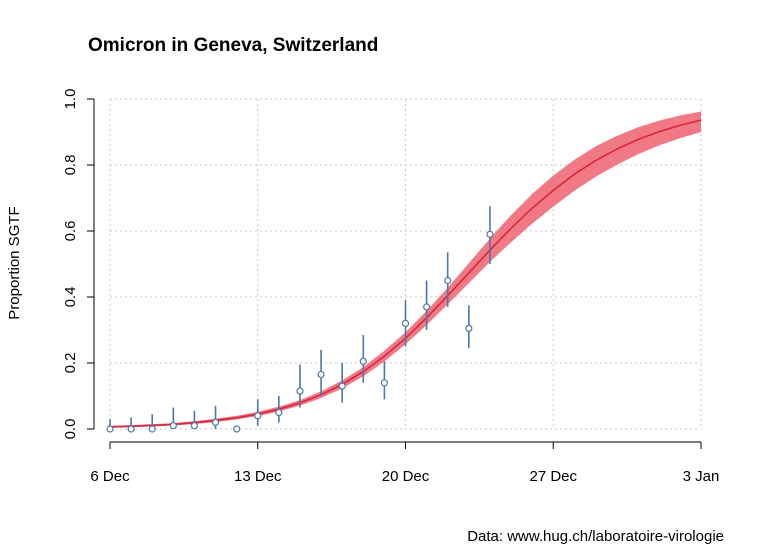 This screenshot has height=550, width=770. What do you see at coordinates (406, 476) in the screenshot?
I see `x-tick-label-2: 20 Dec` at bounding box center [406, 476].